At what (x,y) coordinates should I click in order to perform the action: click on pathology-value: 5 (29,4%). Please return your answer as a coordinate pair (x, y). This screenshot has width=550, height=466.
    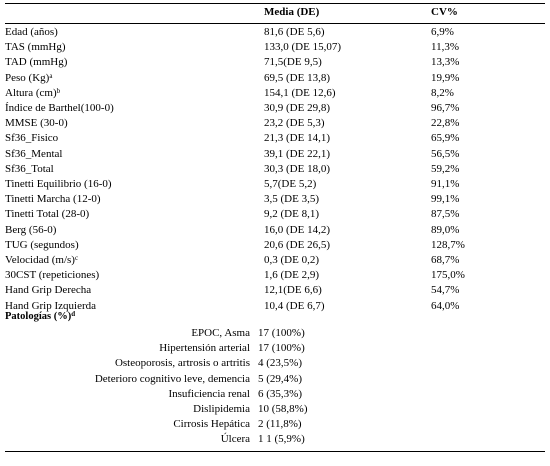
    Looking at the image, I should click on (280, 378).